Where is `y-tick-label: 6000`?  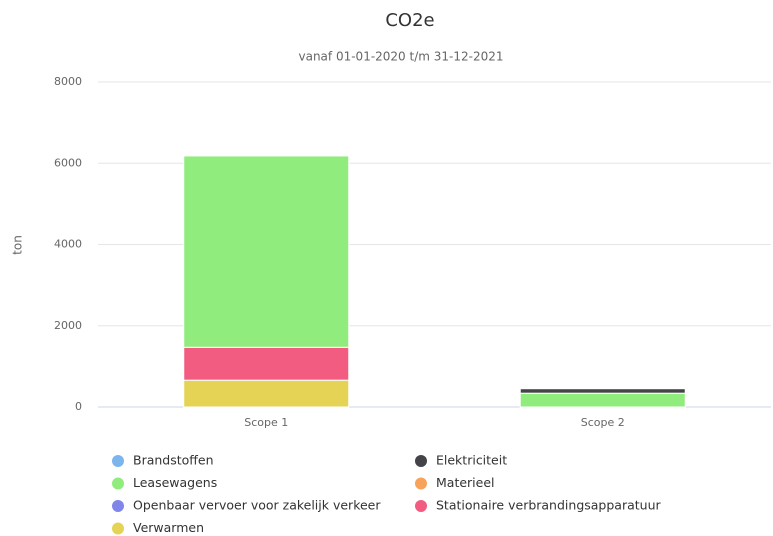
y-tick-label: 6000 is located at coordinates (68, 162).